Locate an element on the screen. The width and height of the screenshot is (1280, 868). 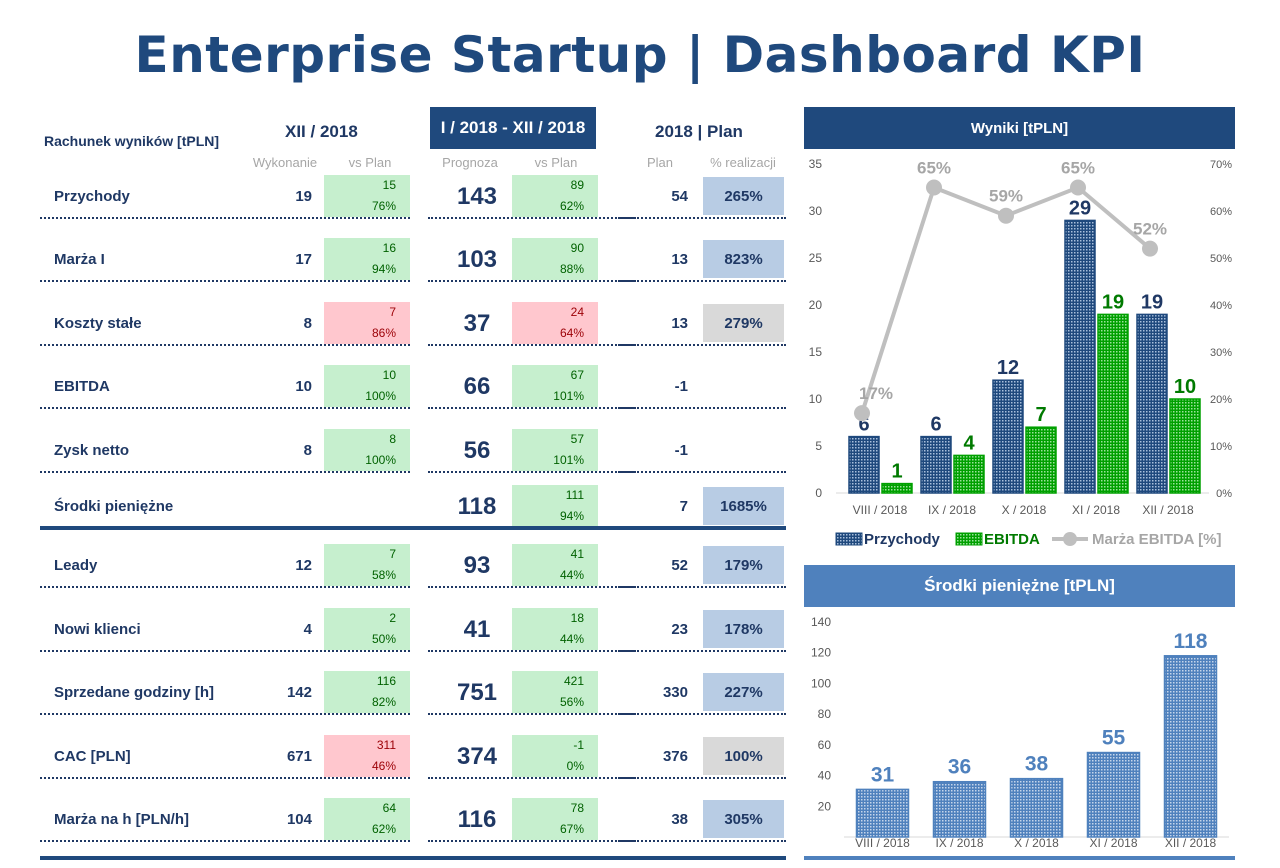
month-actual: 671 is located at coordinates (299, 756).